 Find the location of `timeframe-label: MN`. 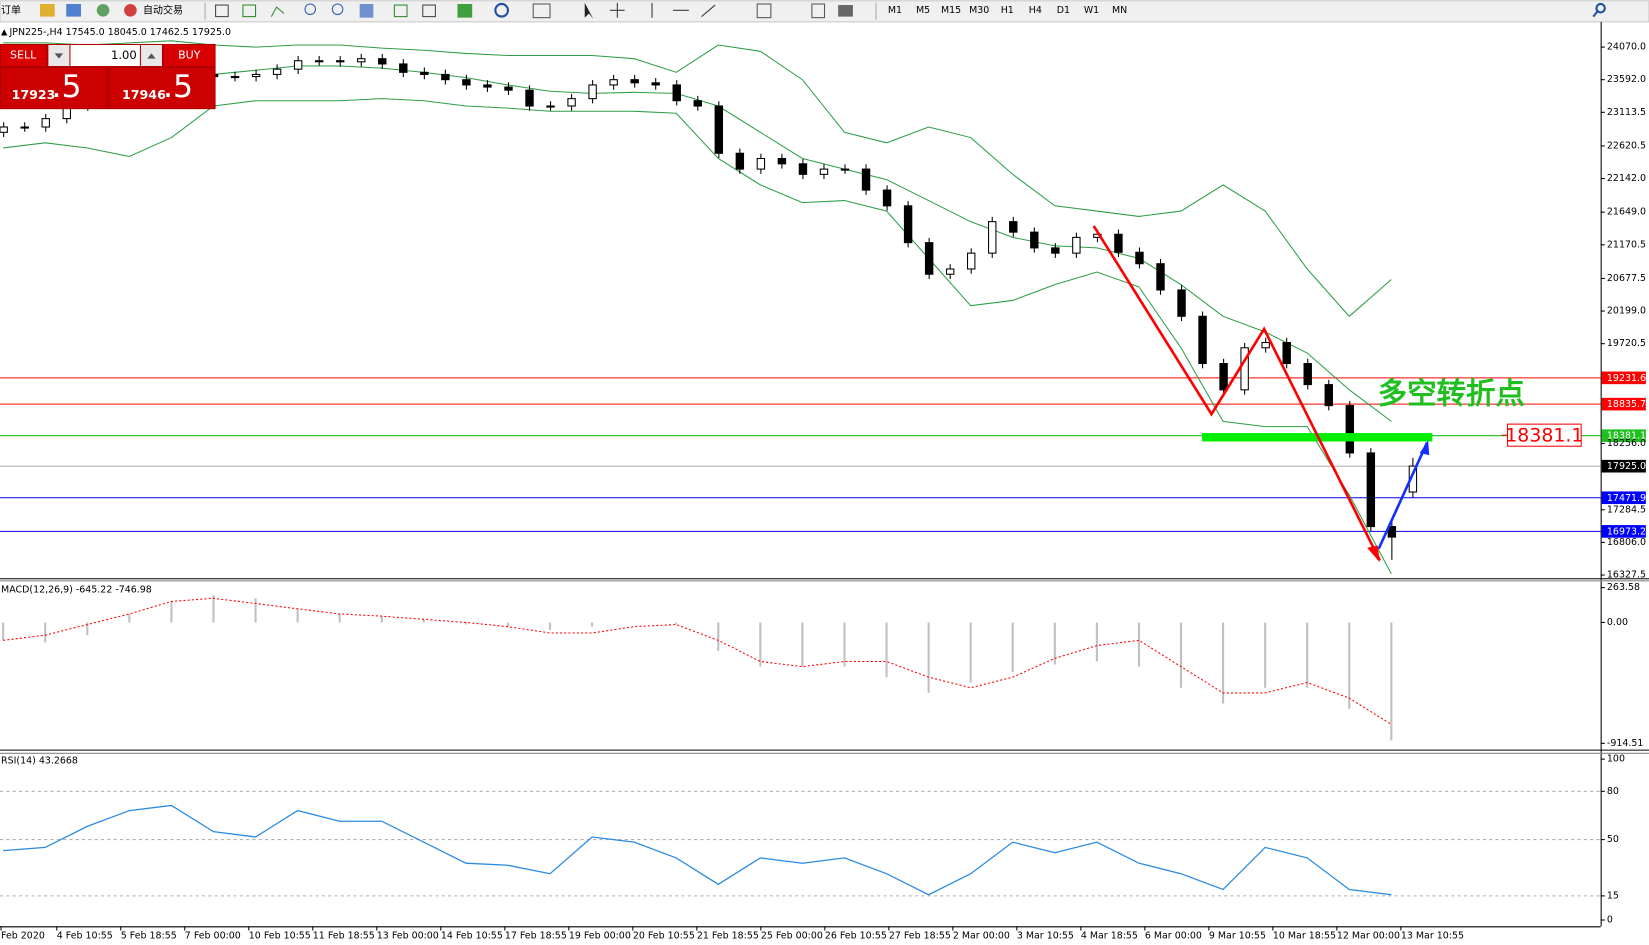

timeframe-label: MN is located at coordinates (1119, 10).